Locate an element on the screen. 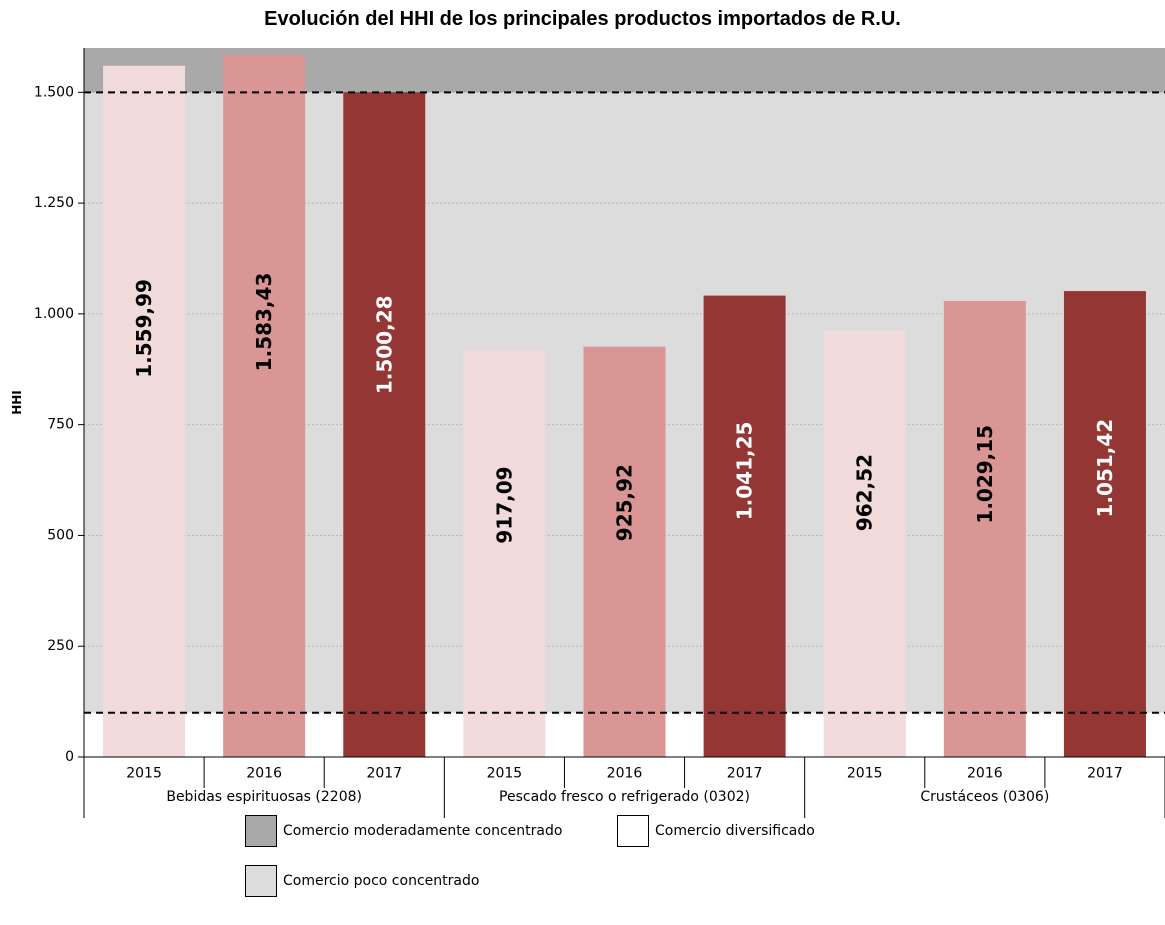 The image size is (1165, 925). x-tick-label-2-0: 2015 is located at coordinates (865, 774).